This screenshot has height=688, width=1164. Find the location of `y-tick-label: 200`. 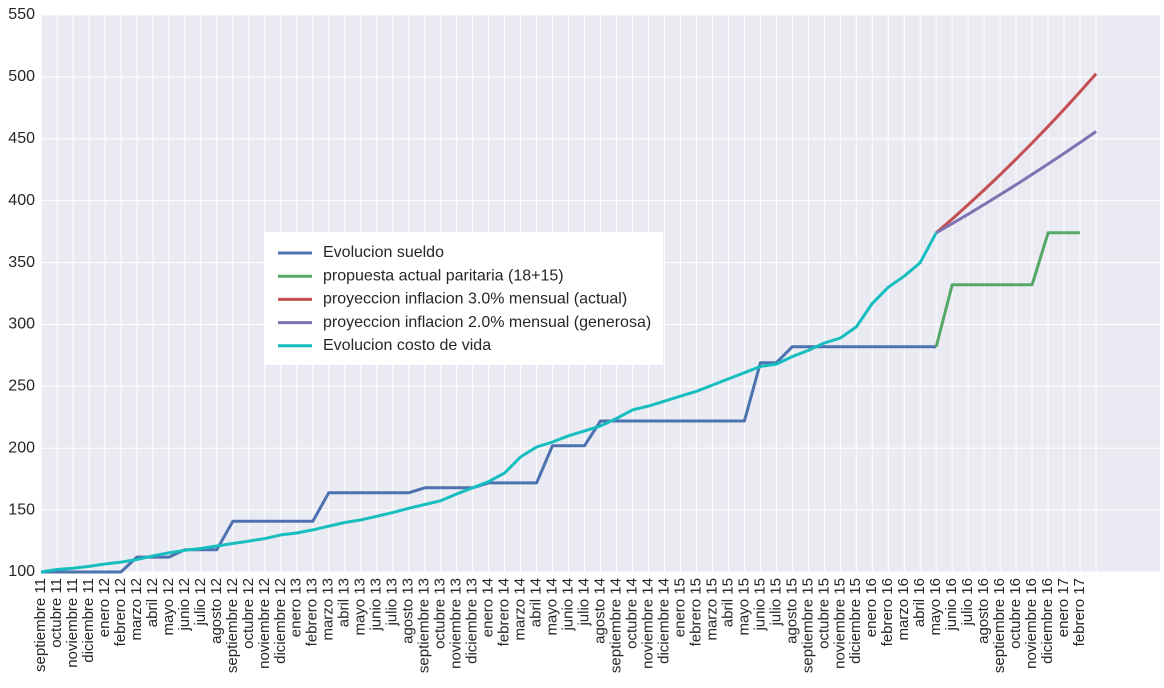

y-tick-label: 200 is located at coordinates (21, 447).